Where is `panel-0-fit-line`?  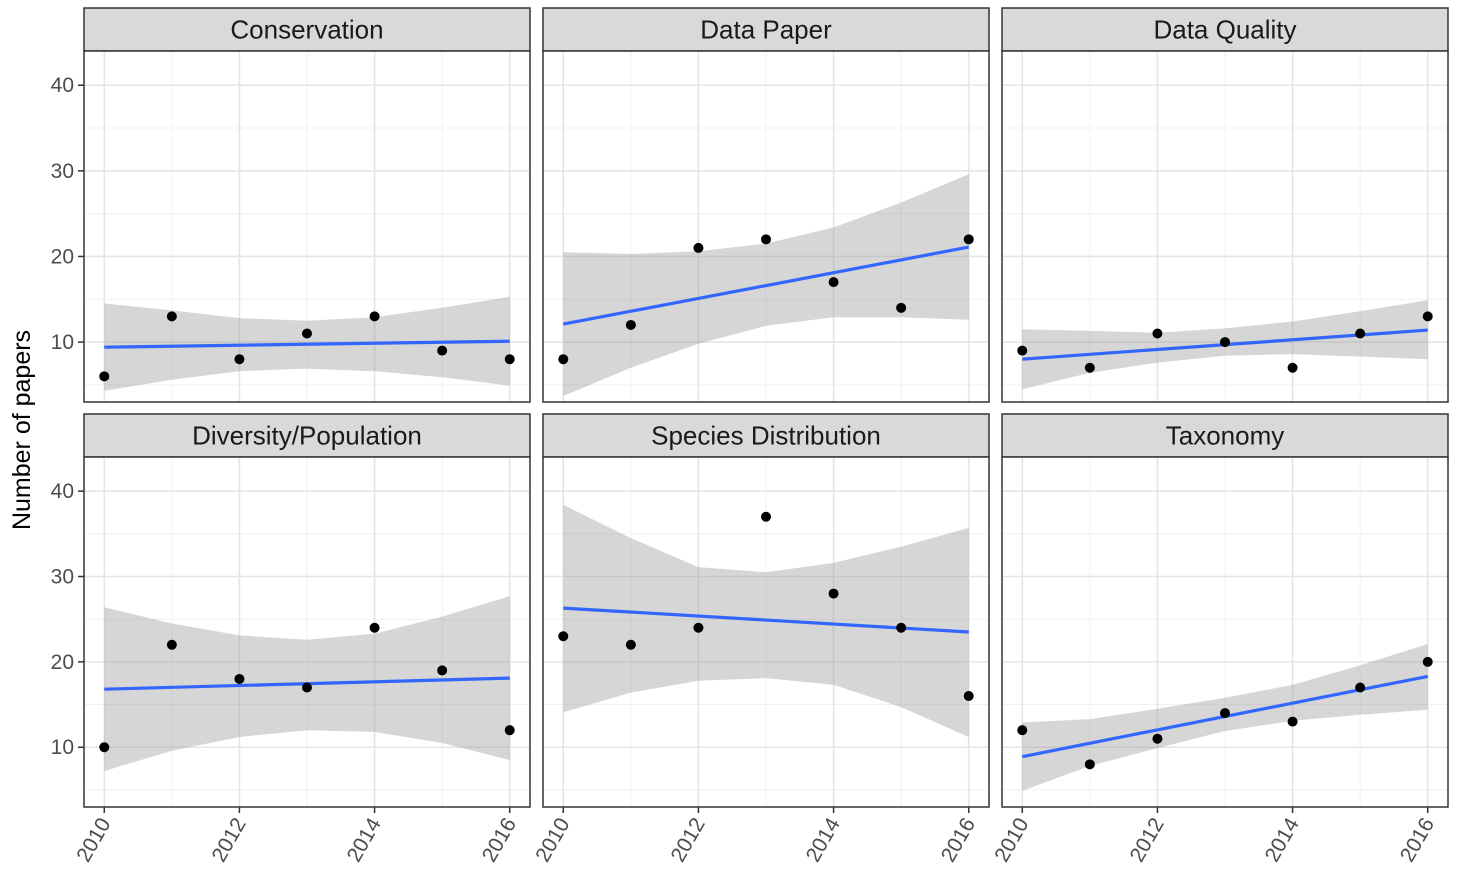
panel-0-fit-line is located at coordinates (307, 344).